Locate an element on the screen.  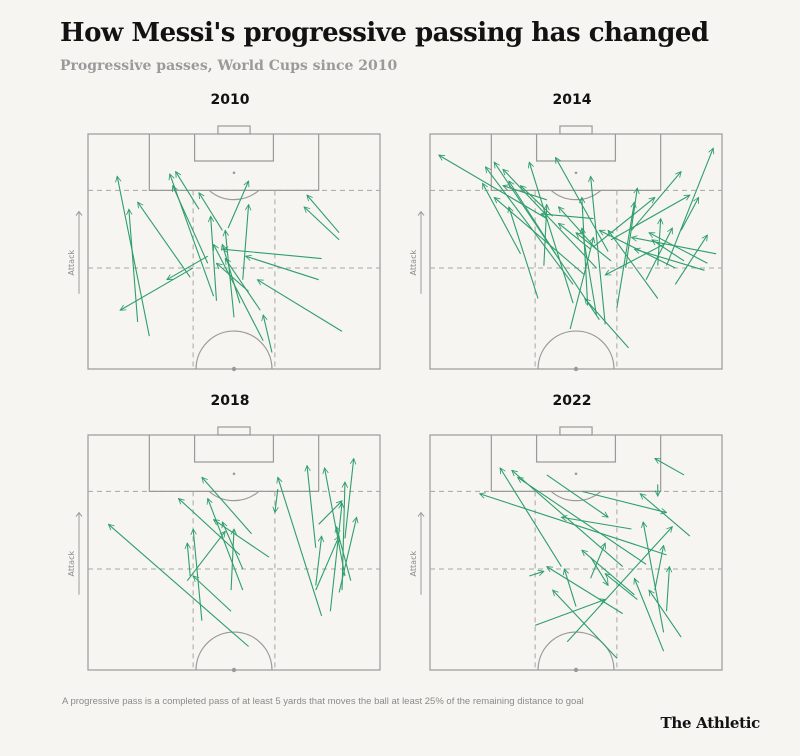
pitch-2014: Attack is located at coordinates (566, 248).